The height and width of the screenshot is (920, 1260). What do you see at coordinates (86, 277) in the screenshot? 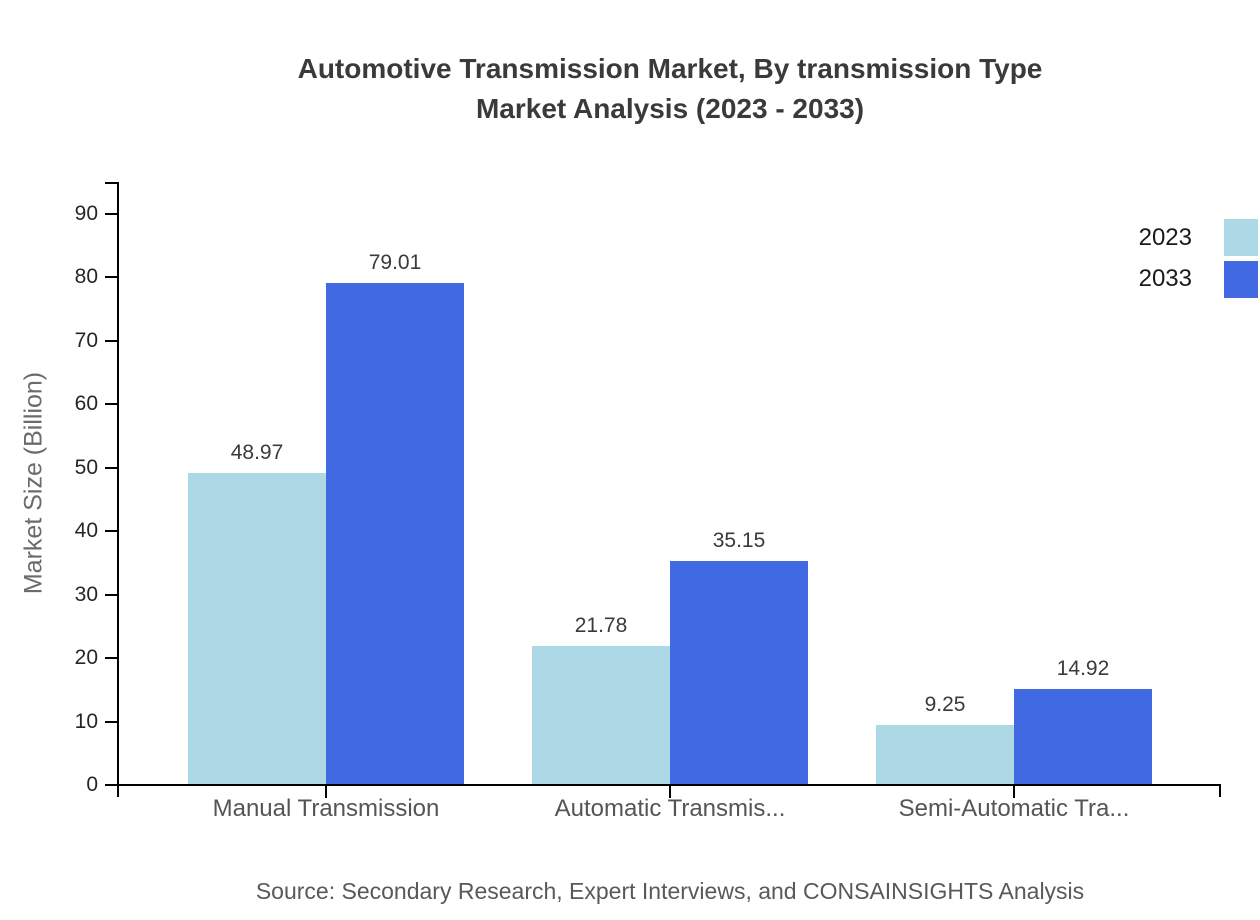
I see `y-axis-tick-label-80: 80` at bounding box center [86, 277].